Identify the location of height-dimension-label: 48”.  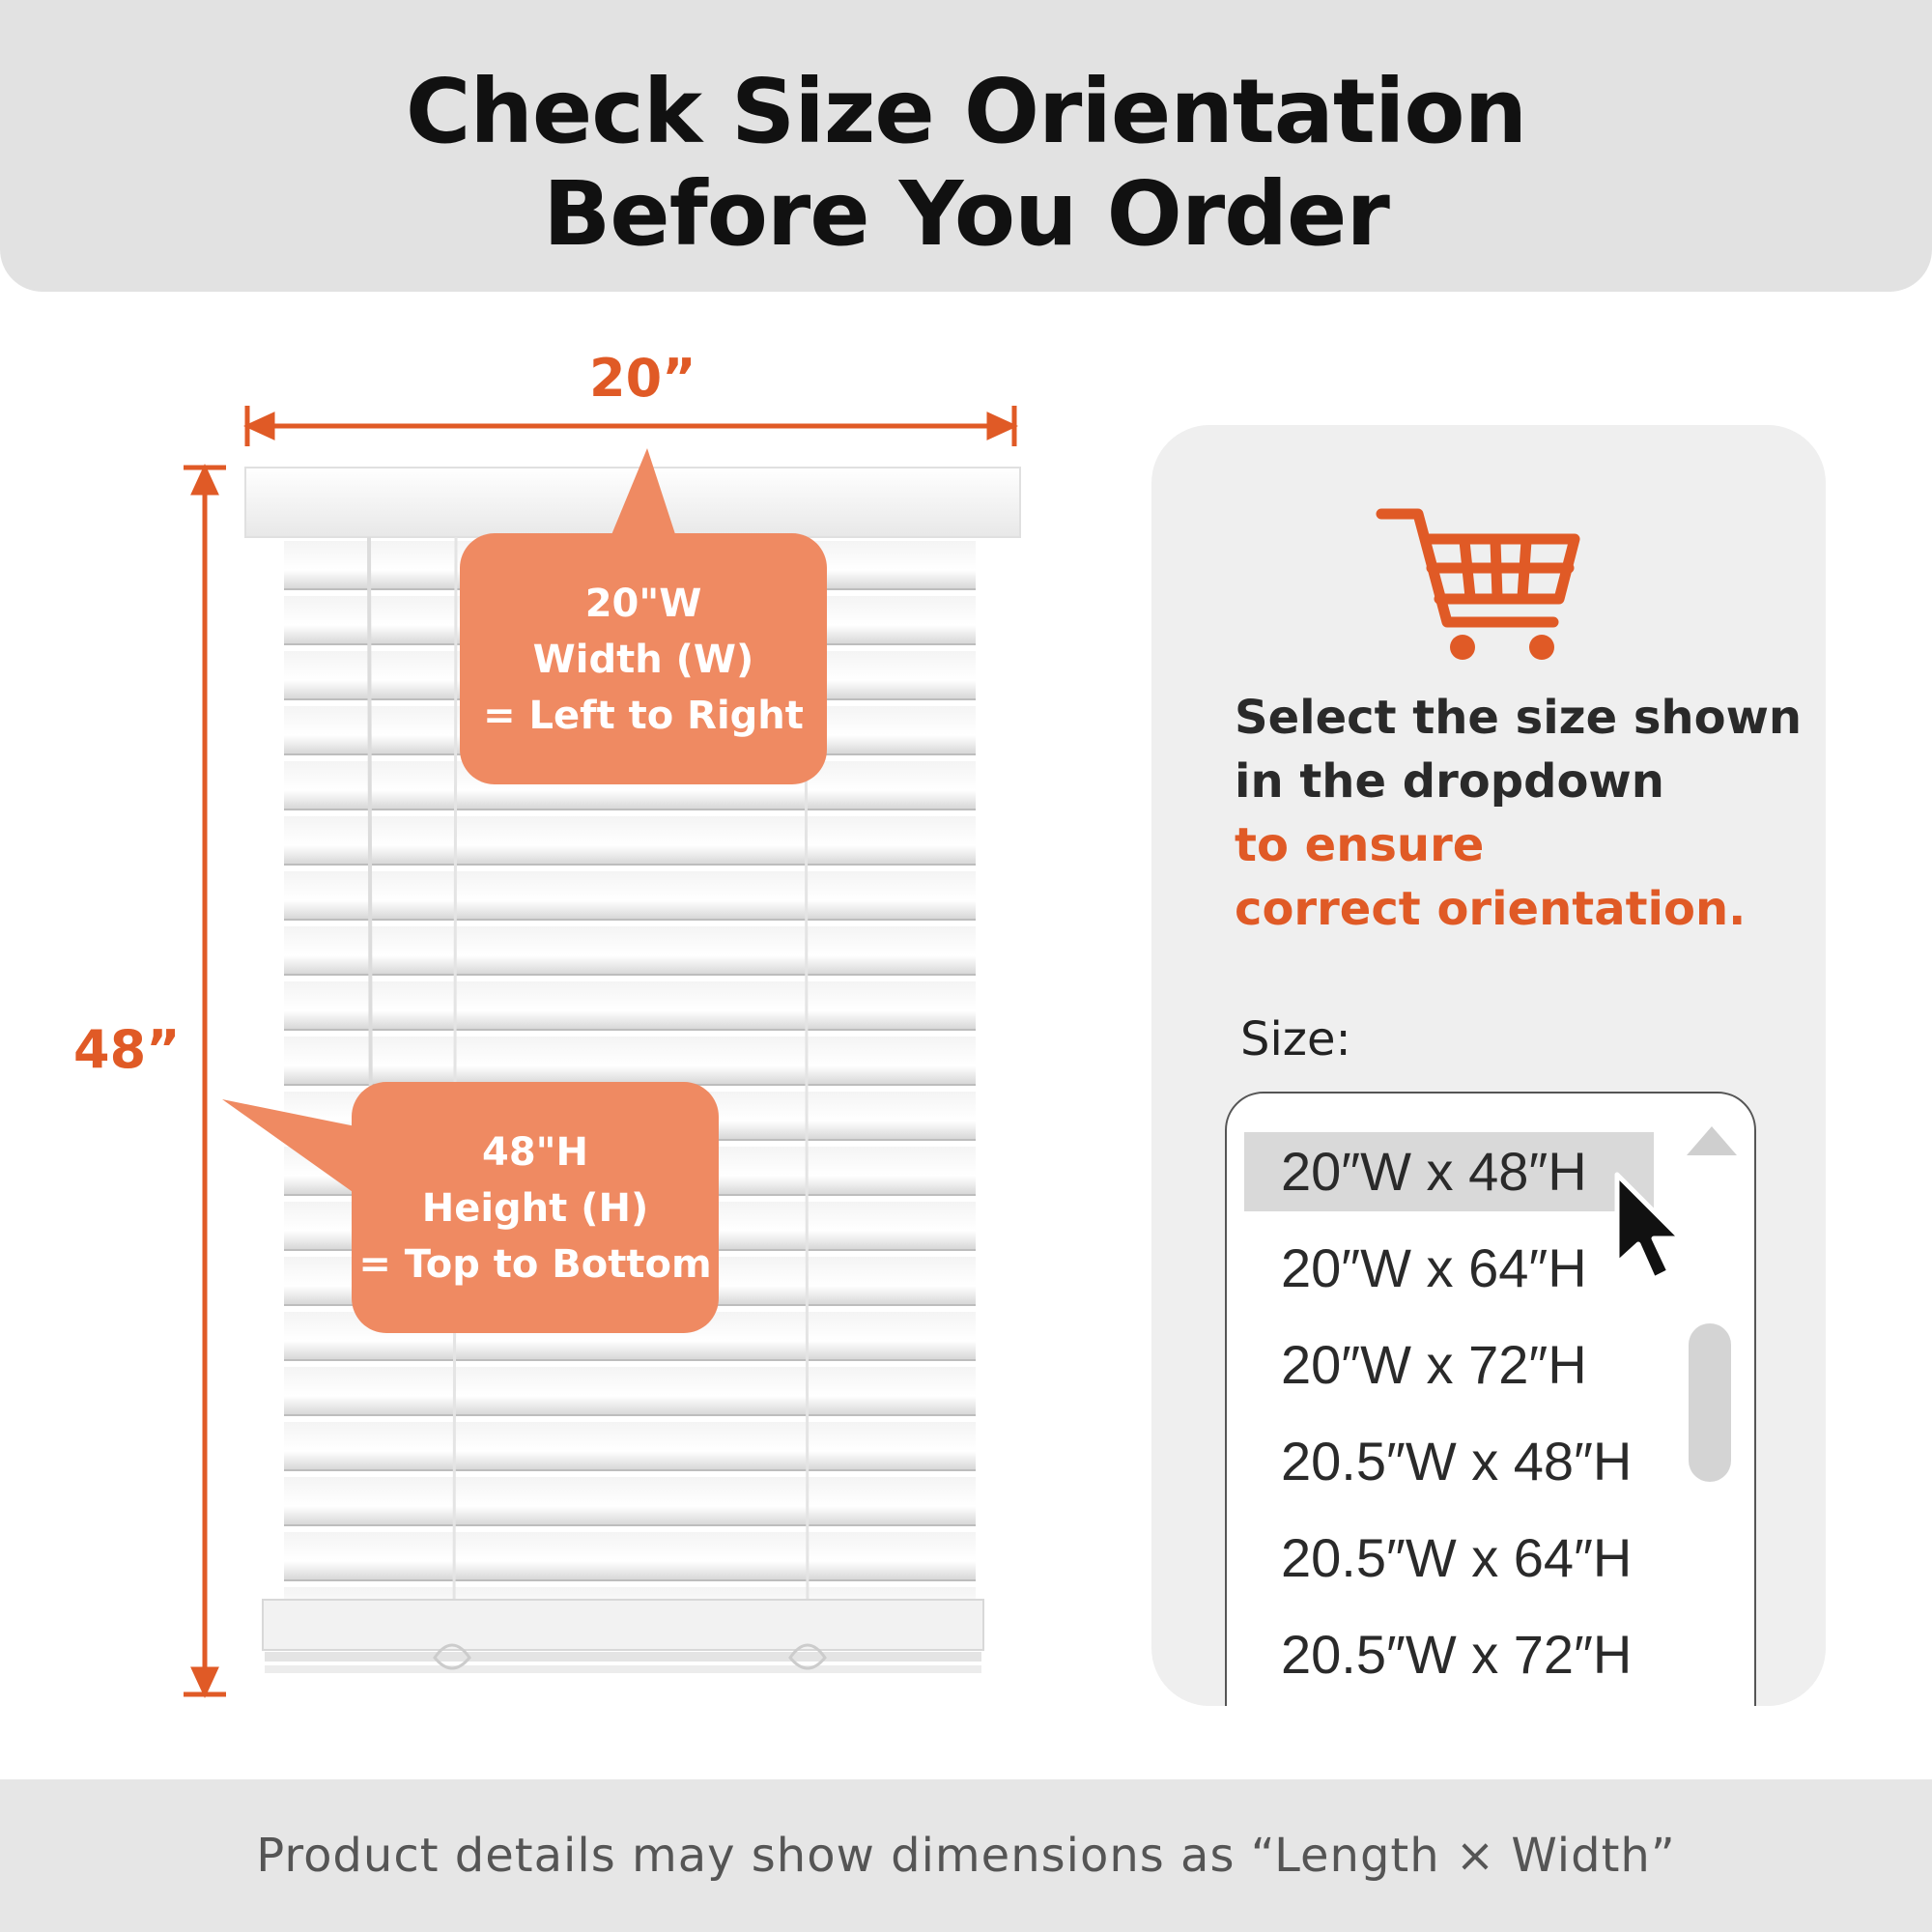
(127, 1049).